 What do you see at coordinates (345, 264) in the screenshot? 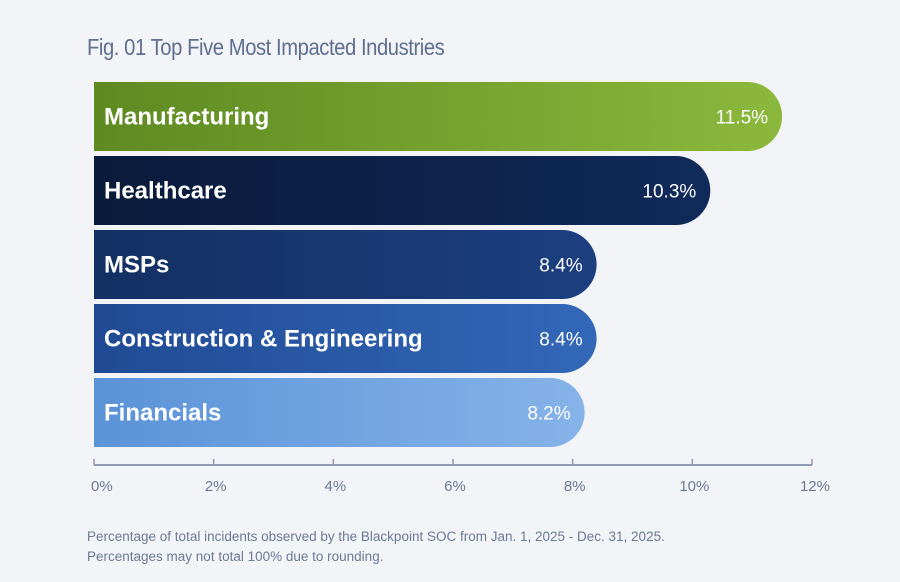
I see `bar-msps` at bounding box center [345, 264].